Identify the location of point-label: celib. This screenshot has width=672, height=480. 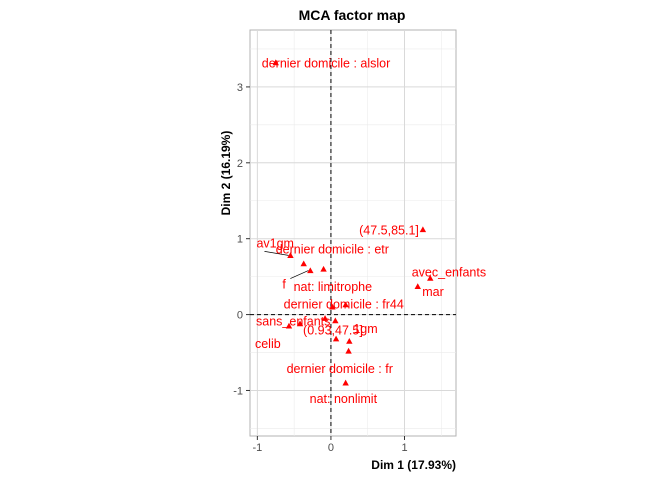
(268, 344).